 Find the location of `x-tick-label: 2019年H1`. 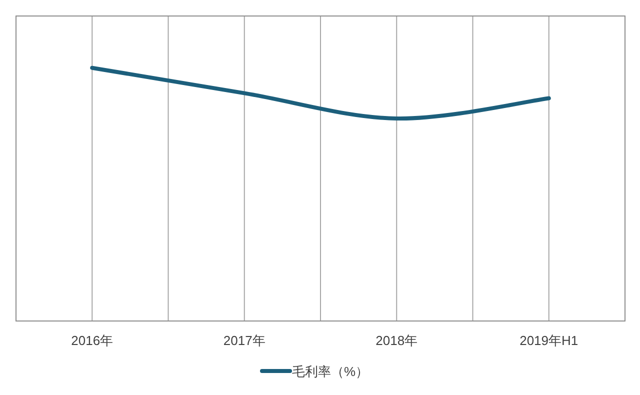

x-tick-label: 2019年H1 is located at coordinates (549, 340).